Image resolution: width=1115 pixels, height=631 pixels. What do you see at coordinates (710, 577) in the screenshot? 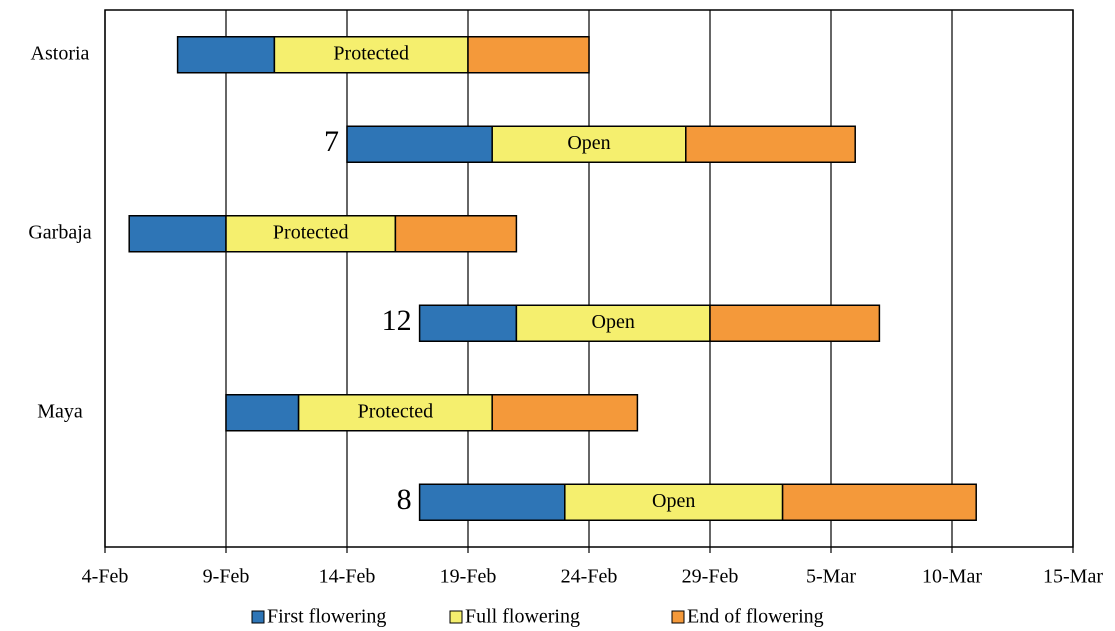
I see `x-tick-label: 29-Feb` at bounding box center [710, 577].